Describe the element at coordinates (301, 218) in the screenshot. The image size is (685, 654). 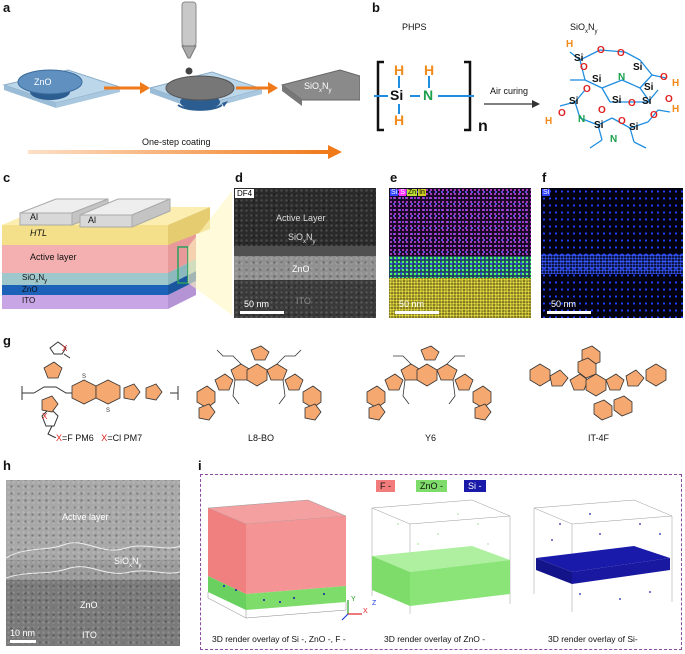
I see `active-layer-label-d: Active Layer` at that location.